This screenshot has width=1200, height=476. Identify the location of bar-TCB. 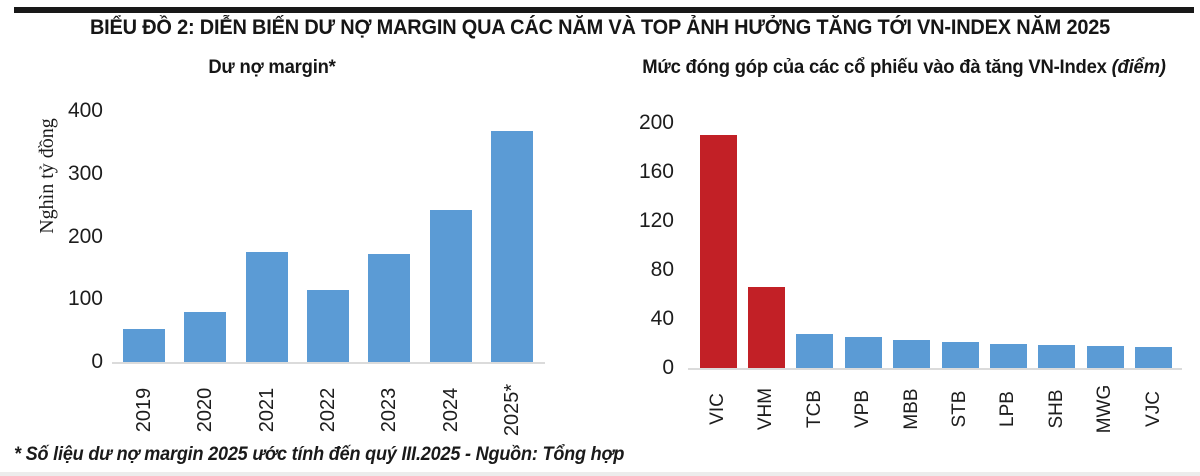
(815, 350).